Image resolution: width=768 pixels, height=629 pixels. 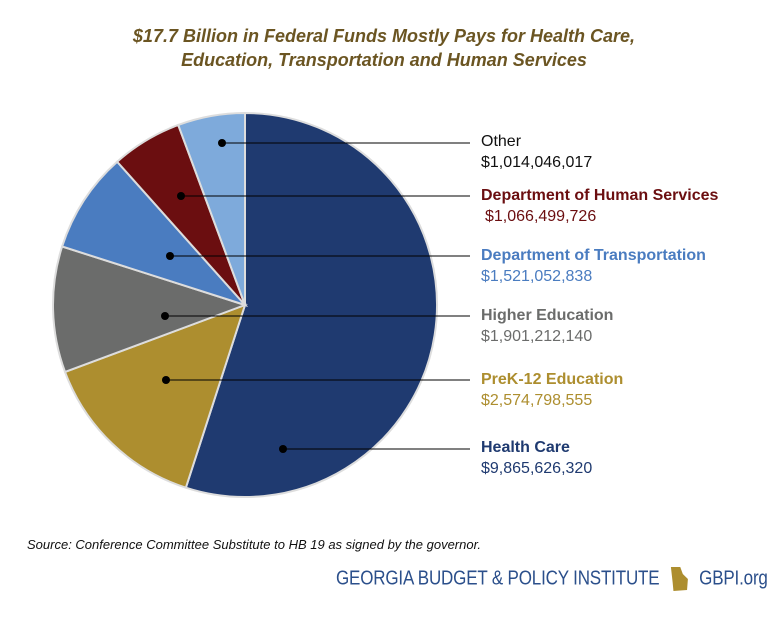 I want to click on slice-name: Higher Education, so click(x=547, y=315).